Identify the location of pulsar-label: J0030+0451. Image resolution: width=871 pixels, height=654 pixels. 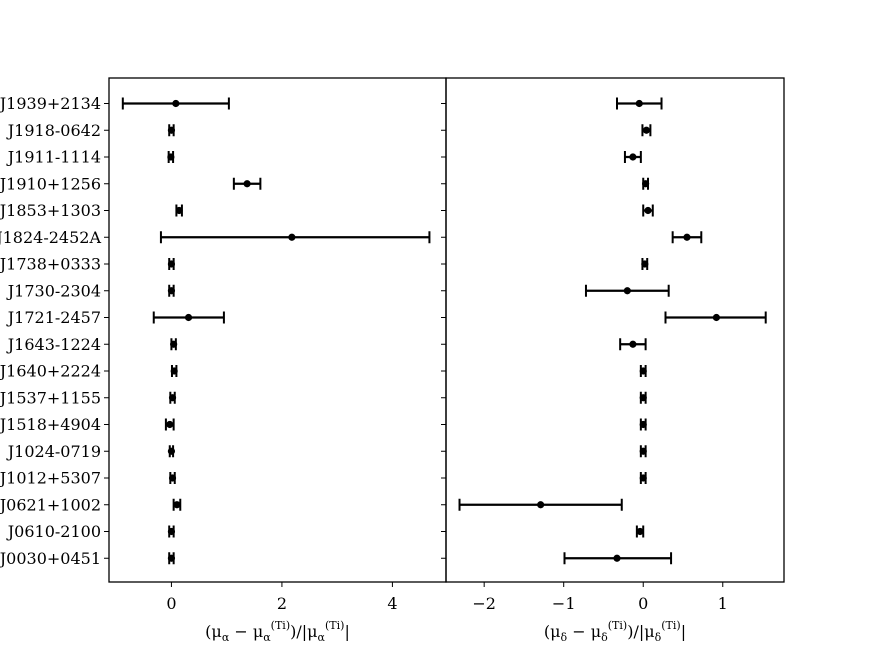
(50, 558).